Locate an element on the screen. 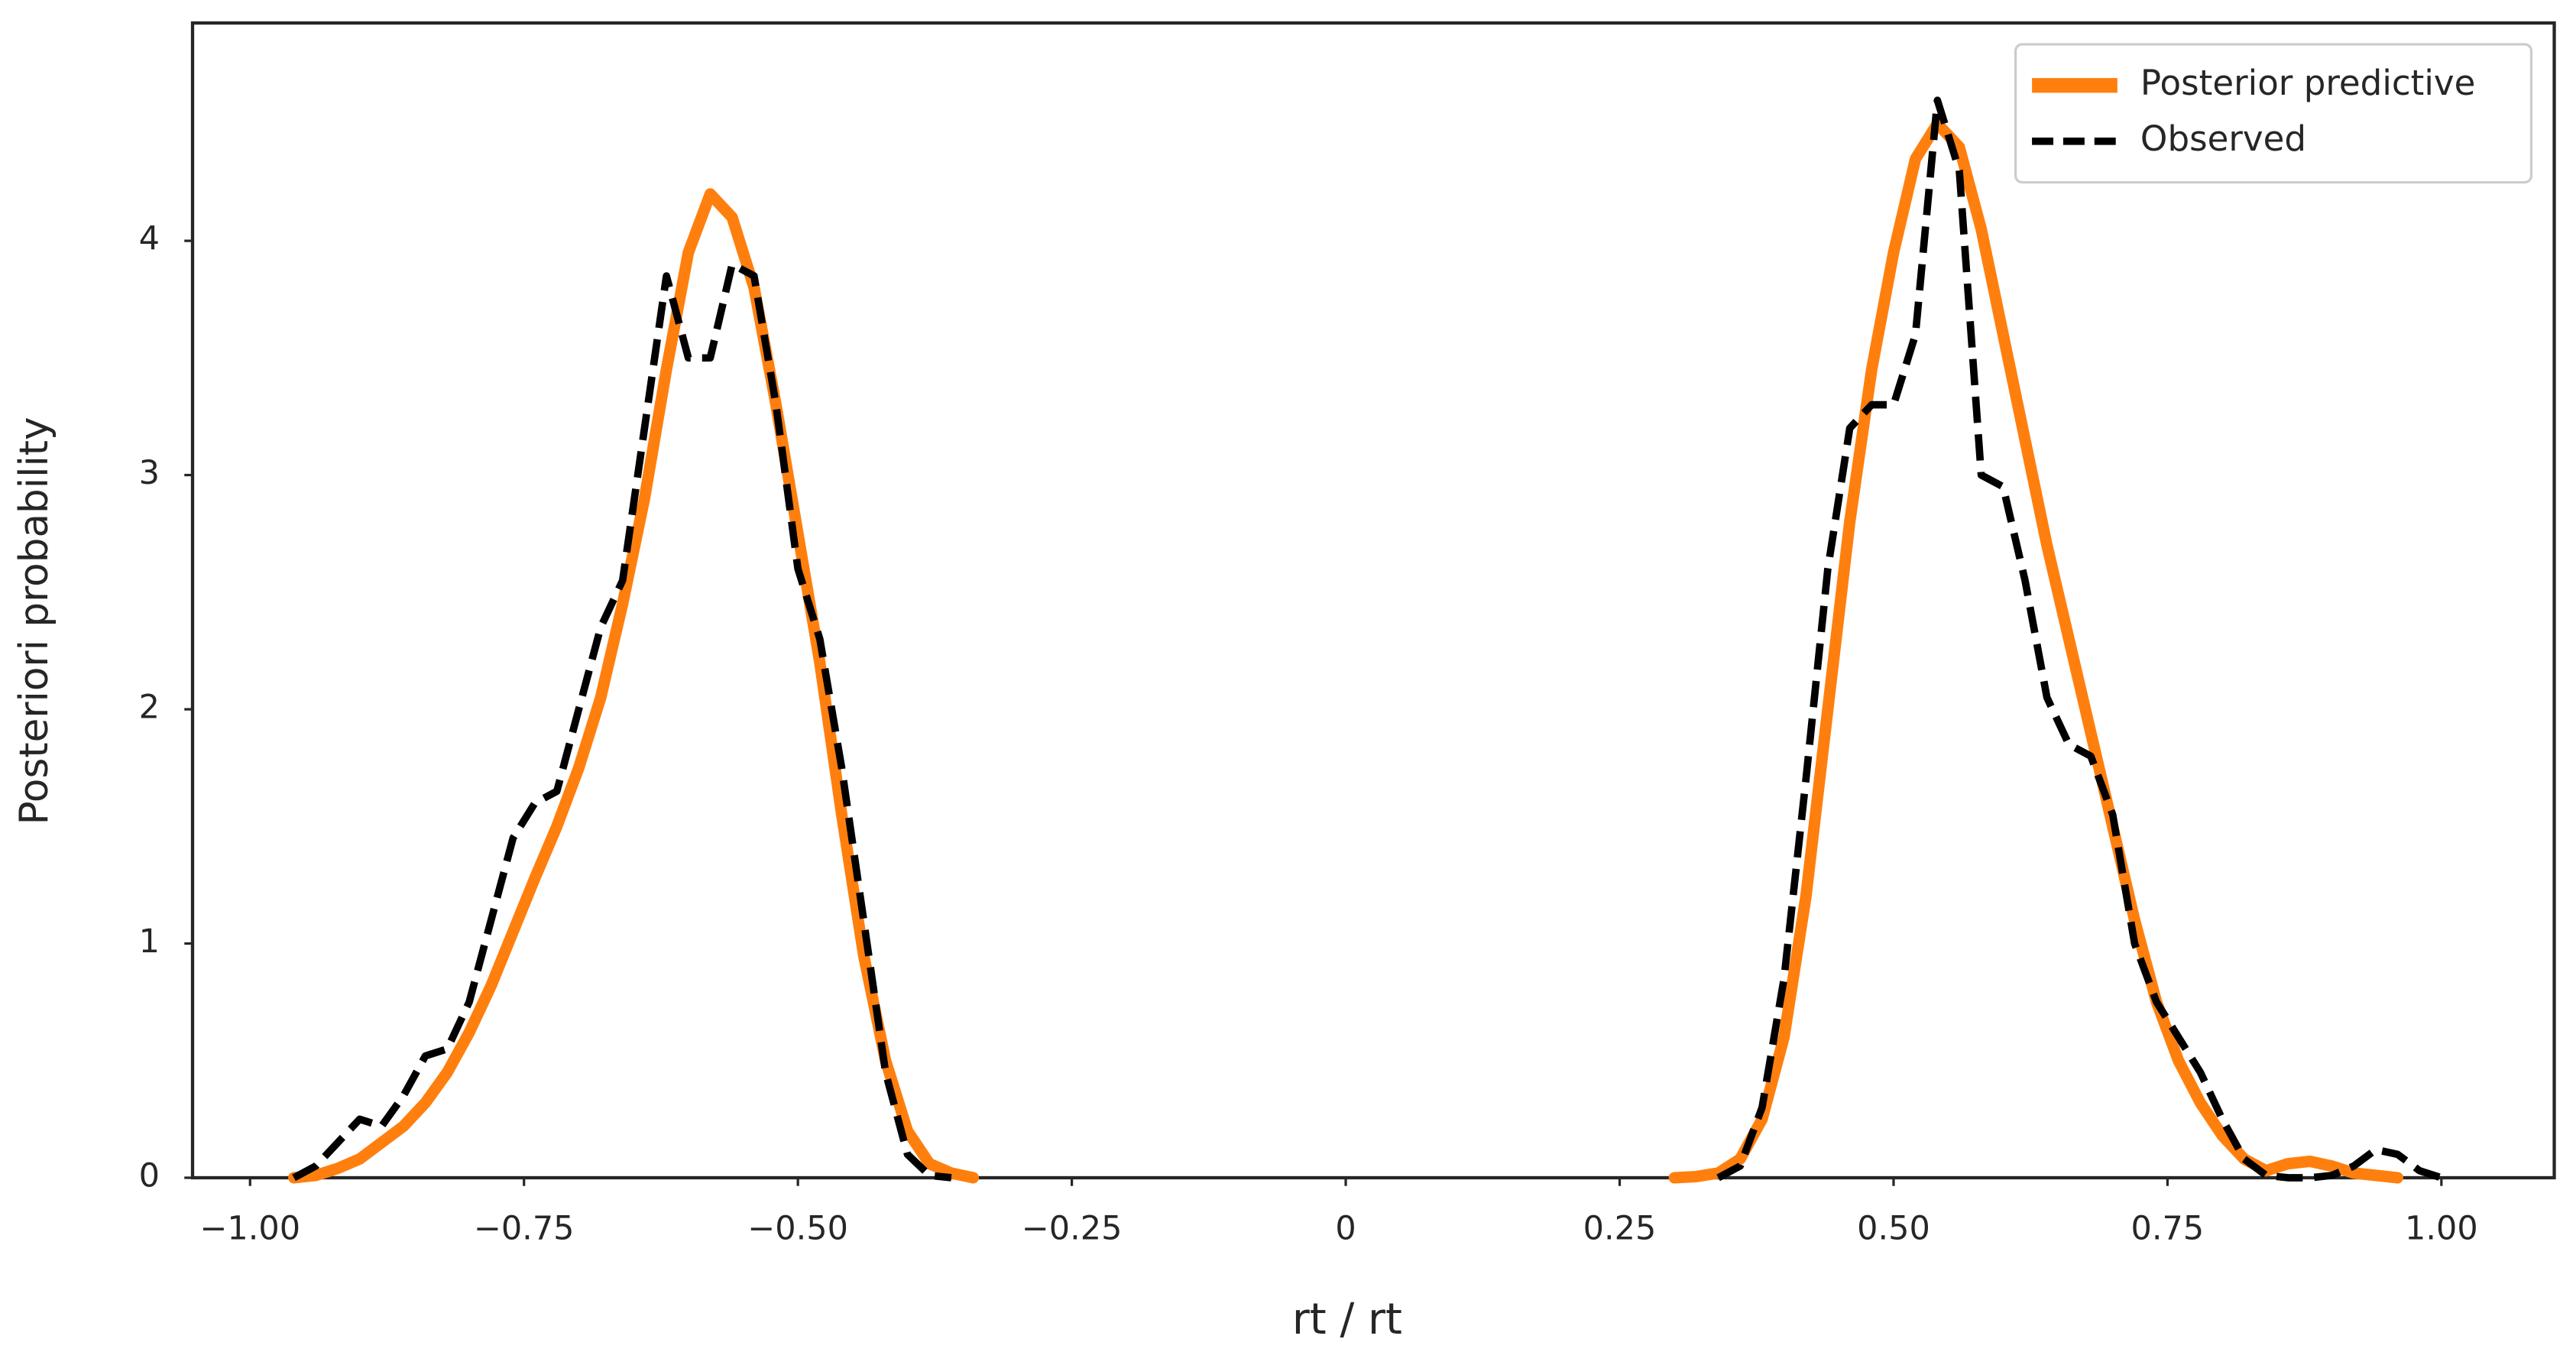 This screenshot has width=2576, height=1365. x-tick-label: 1.00 is located at coordinates (2441, 1228).